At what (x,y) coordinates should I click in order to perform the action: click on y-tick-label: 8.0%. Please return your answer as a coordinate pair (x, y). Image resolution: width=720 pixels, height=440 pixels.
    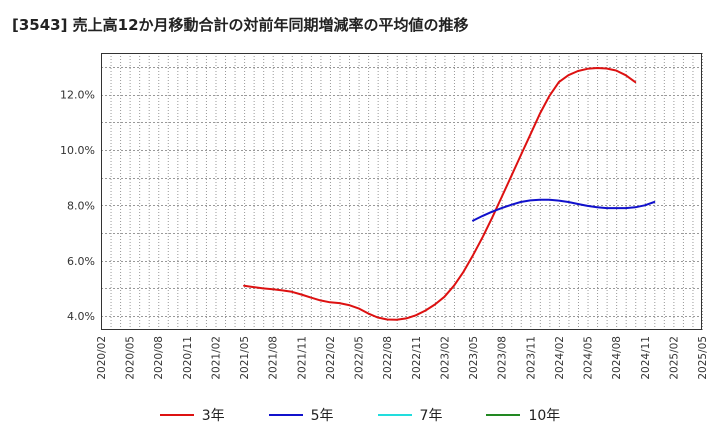
    Looking at the image, I should click on (81, 205).